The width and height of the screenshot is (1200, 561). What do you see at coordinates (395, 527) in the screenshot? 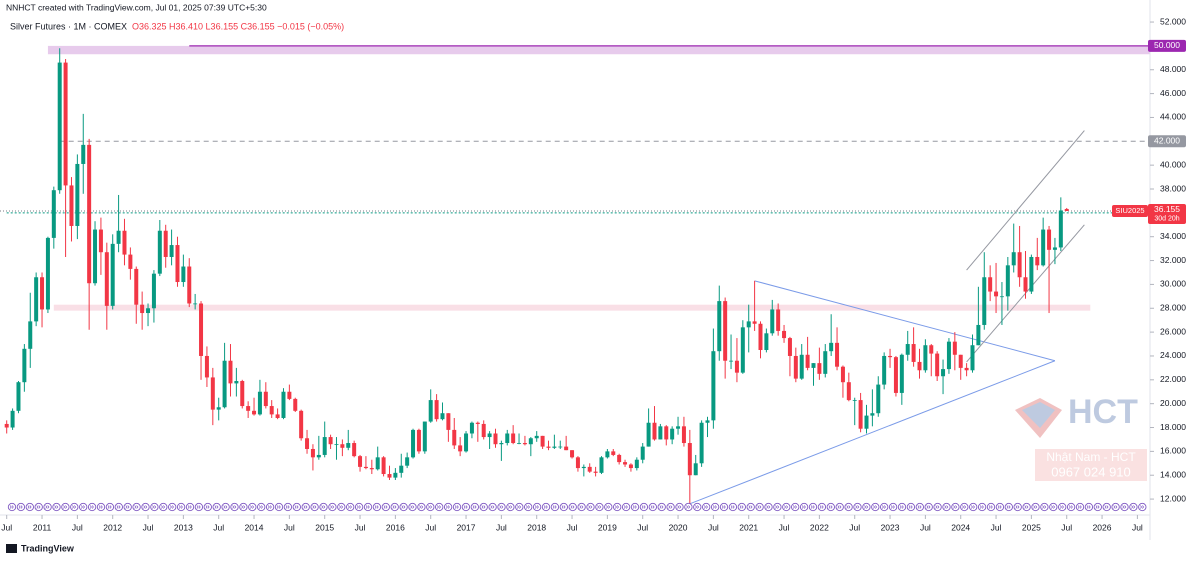
I see `x-tick-label: 2016` at bounding box center [395, 527].